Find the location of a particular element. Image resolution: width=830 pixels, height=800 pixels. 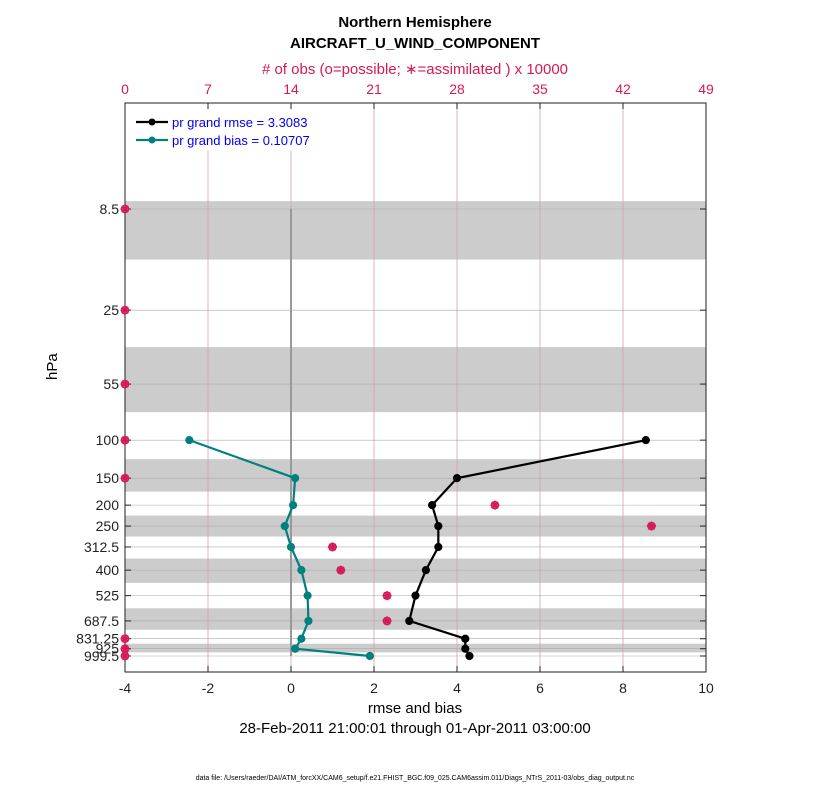

x-tick-label: 0 is located at coordinates (291, 688).